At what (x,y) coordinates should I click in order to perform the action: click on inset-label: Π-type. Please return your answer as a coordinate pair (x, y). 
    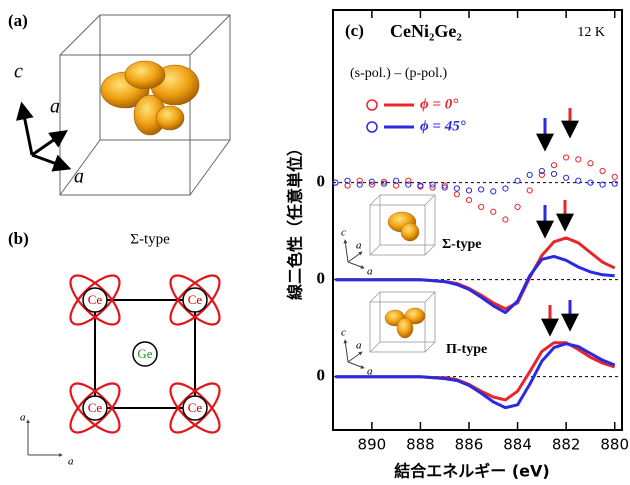
    Looking at the image, I should click on (466, 349).